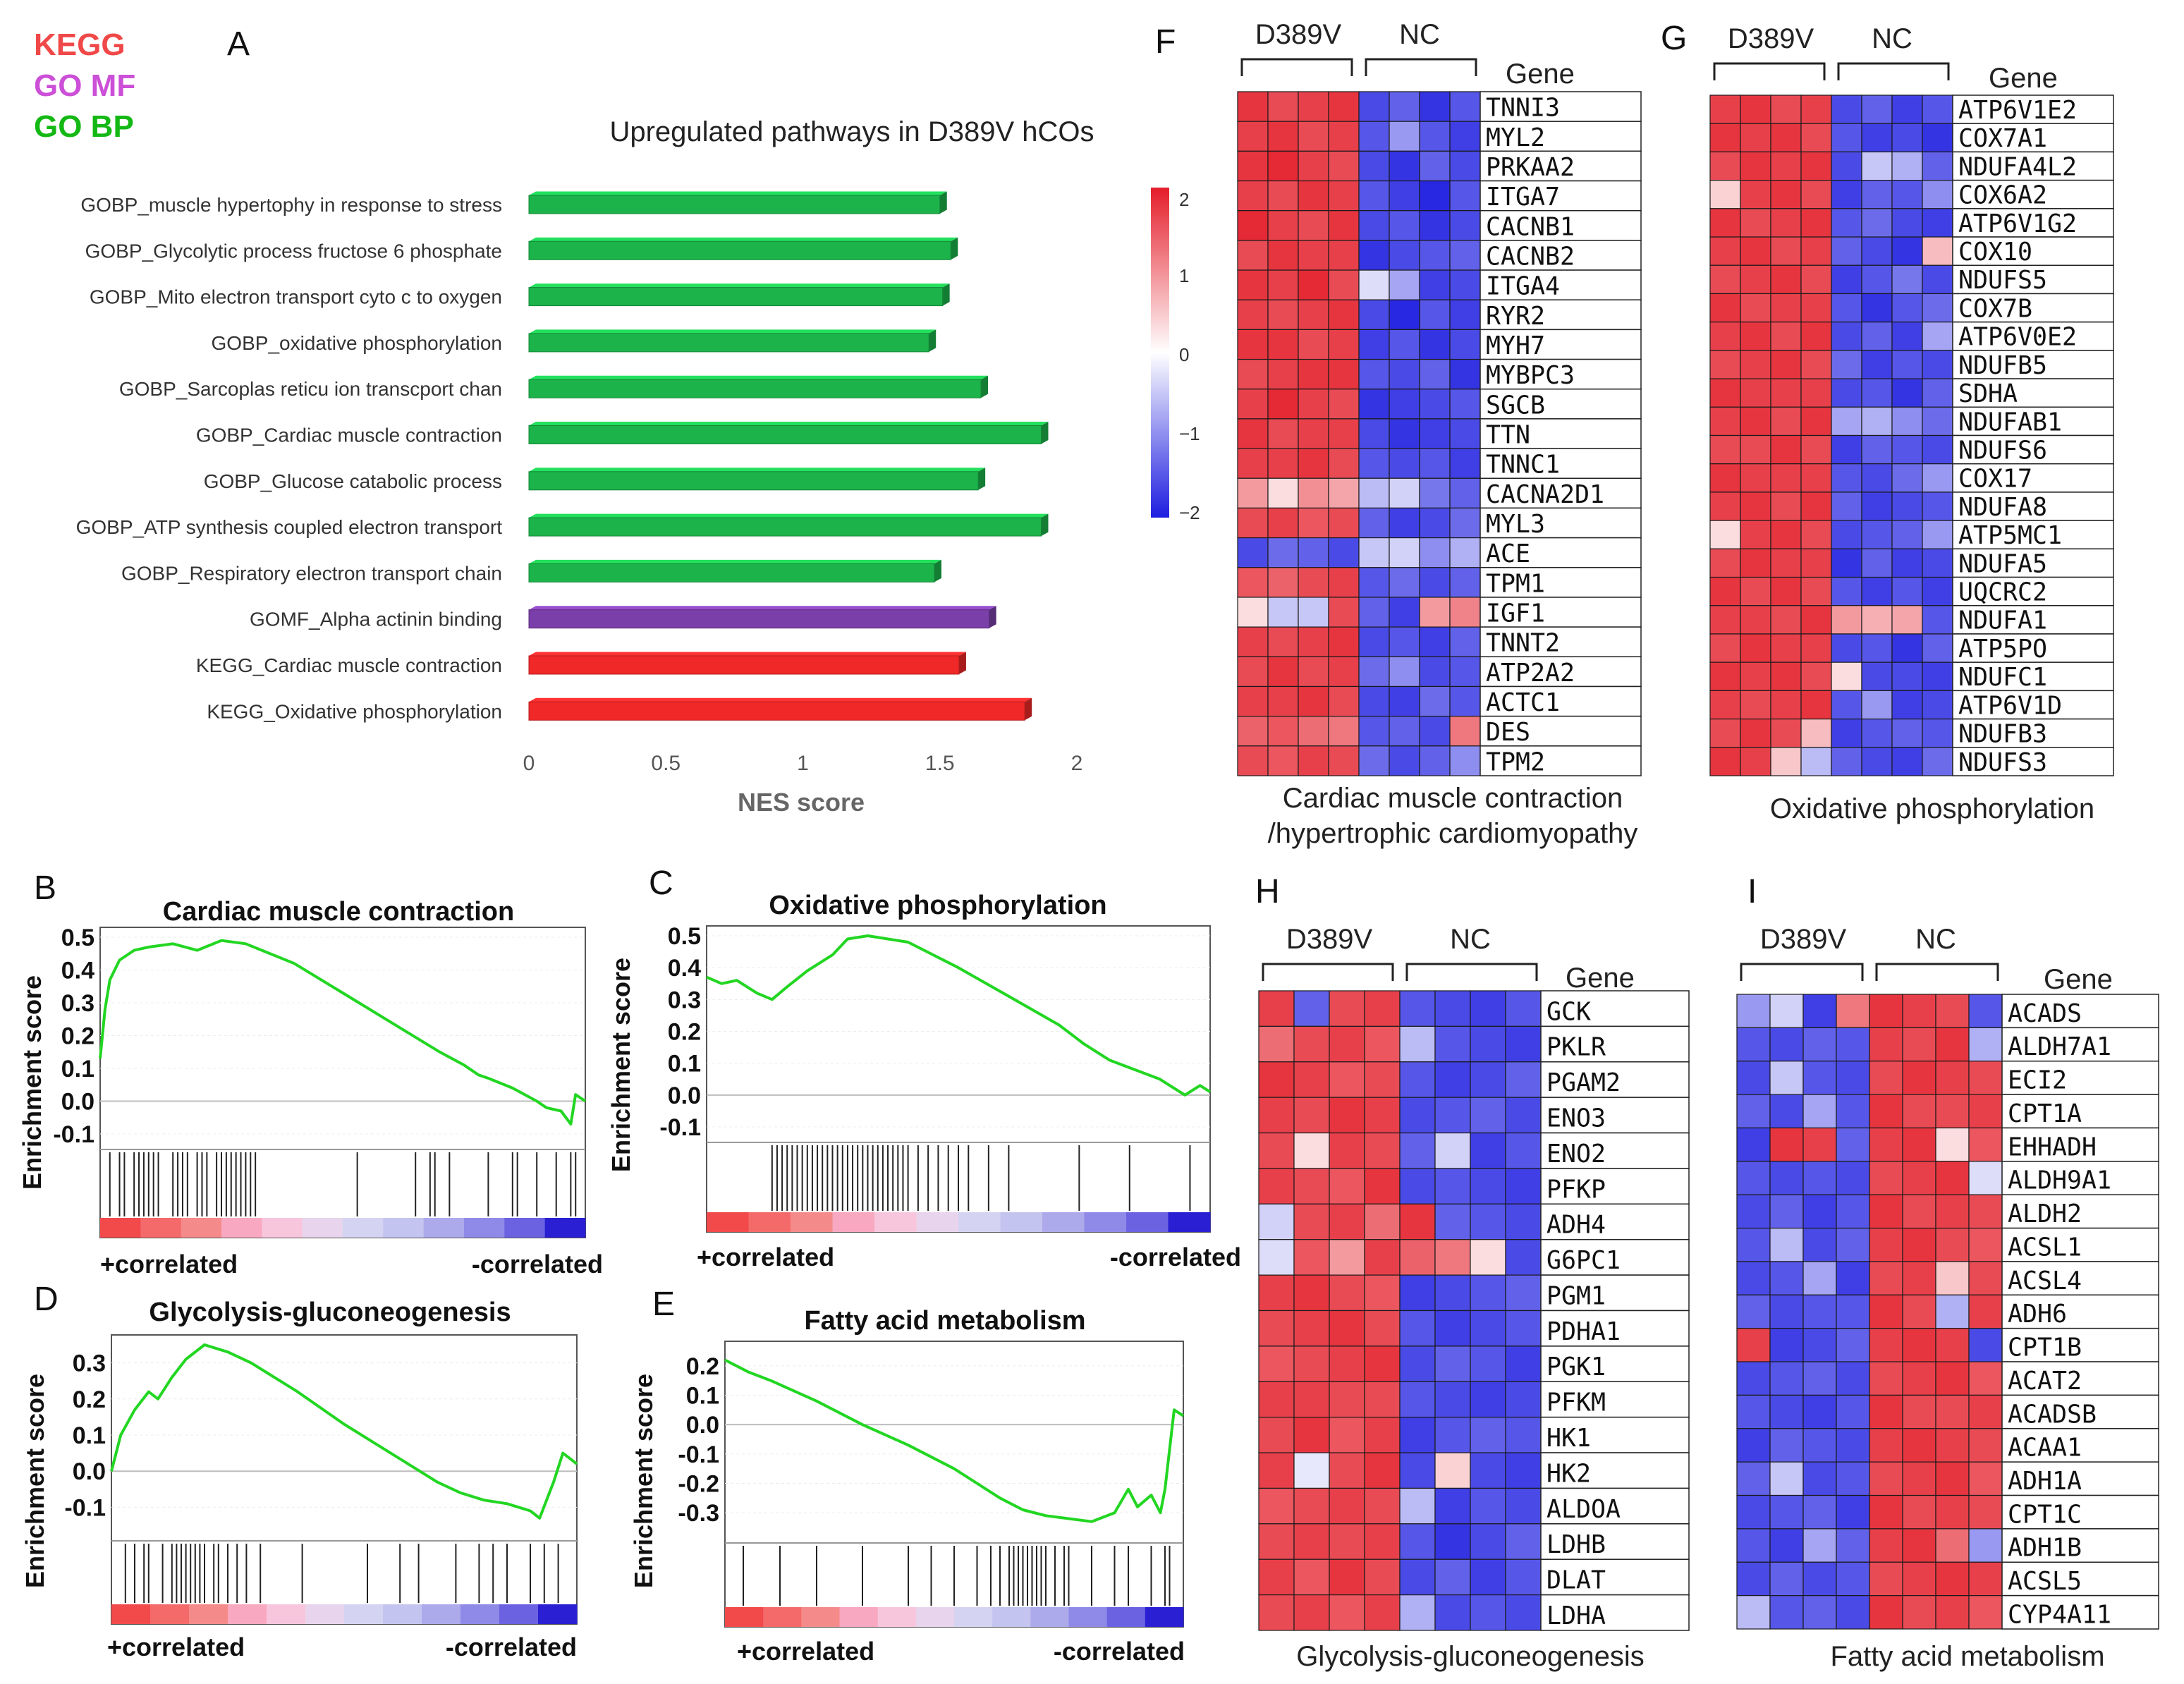 This screenshot has width=2184, height=1684. I want to click on bar-side-face, so click(1045, 433).